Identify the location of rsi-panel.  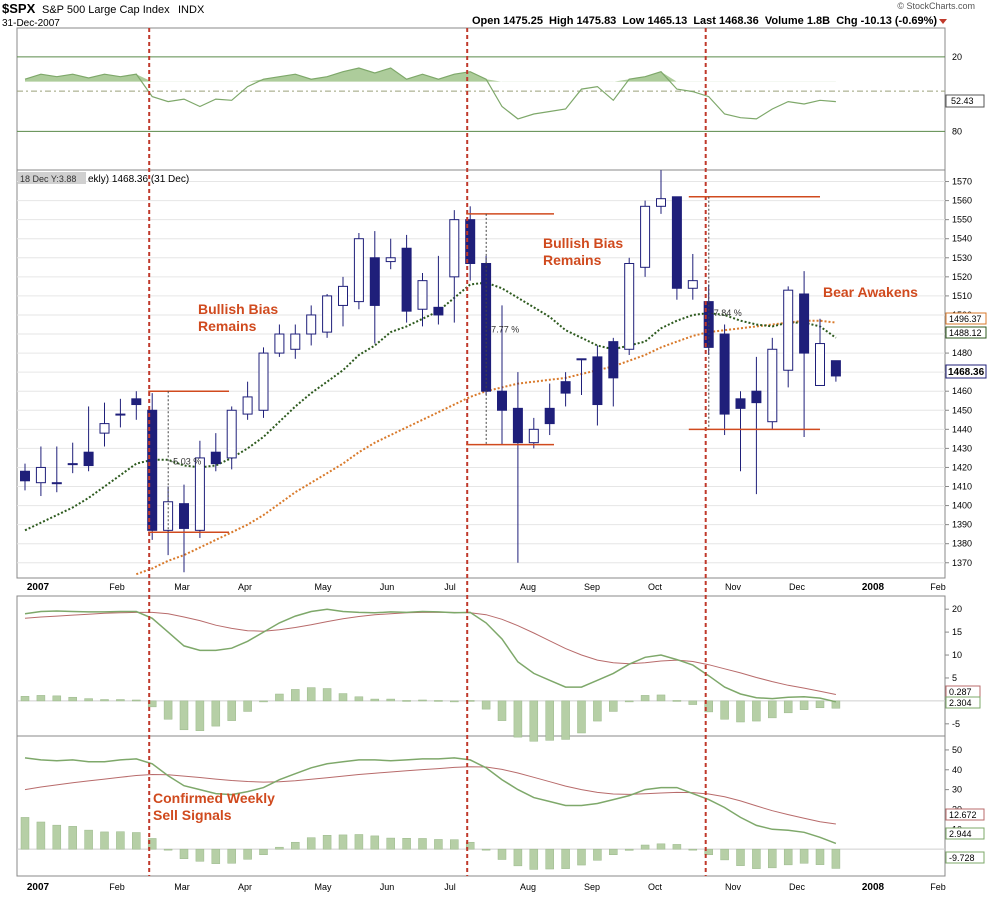
(430, 93).